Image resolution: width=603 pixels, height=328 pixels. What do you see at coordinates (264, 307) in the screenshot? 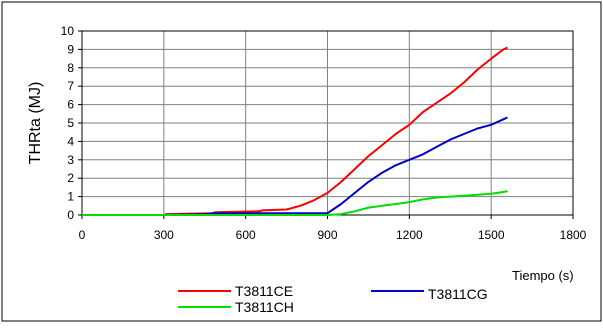
I see `legend-label-t3811ch: T3811CH` at bounding box center [264, 307].